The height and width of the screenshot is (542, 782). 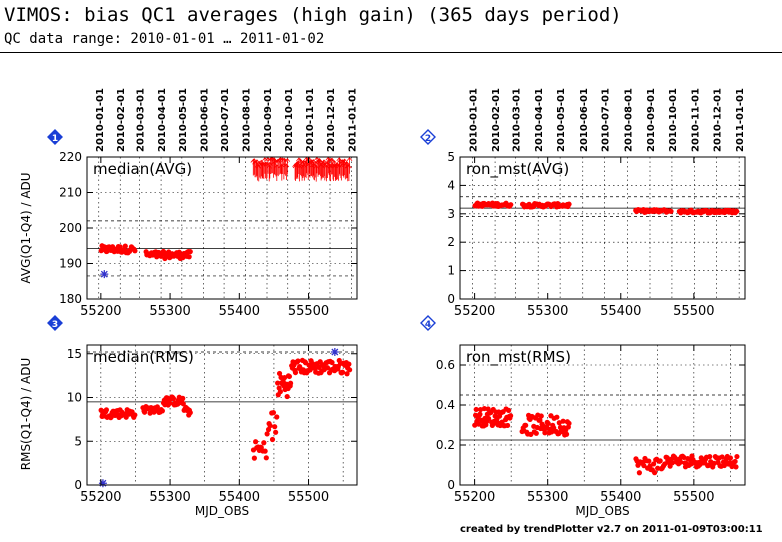 I want to click on date-label: 2010-10-01, so click(x=673, y=120).